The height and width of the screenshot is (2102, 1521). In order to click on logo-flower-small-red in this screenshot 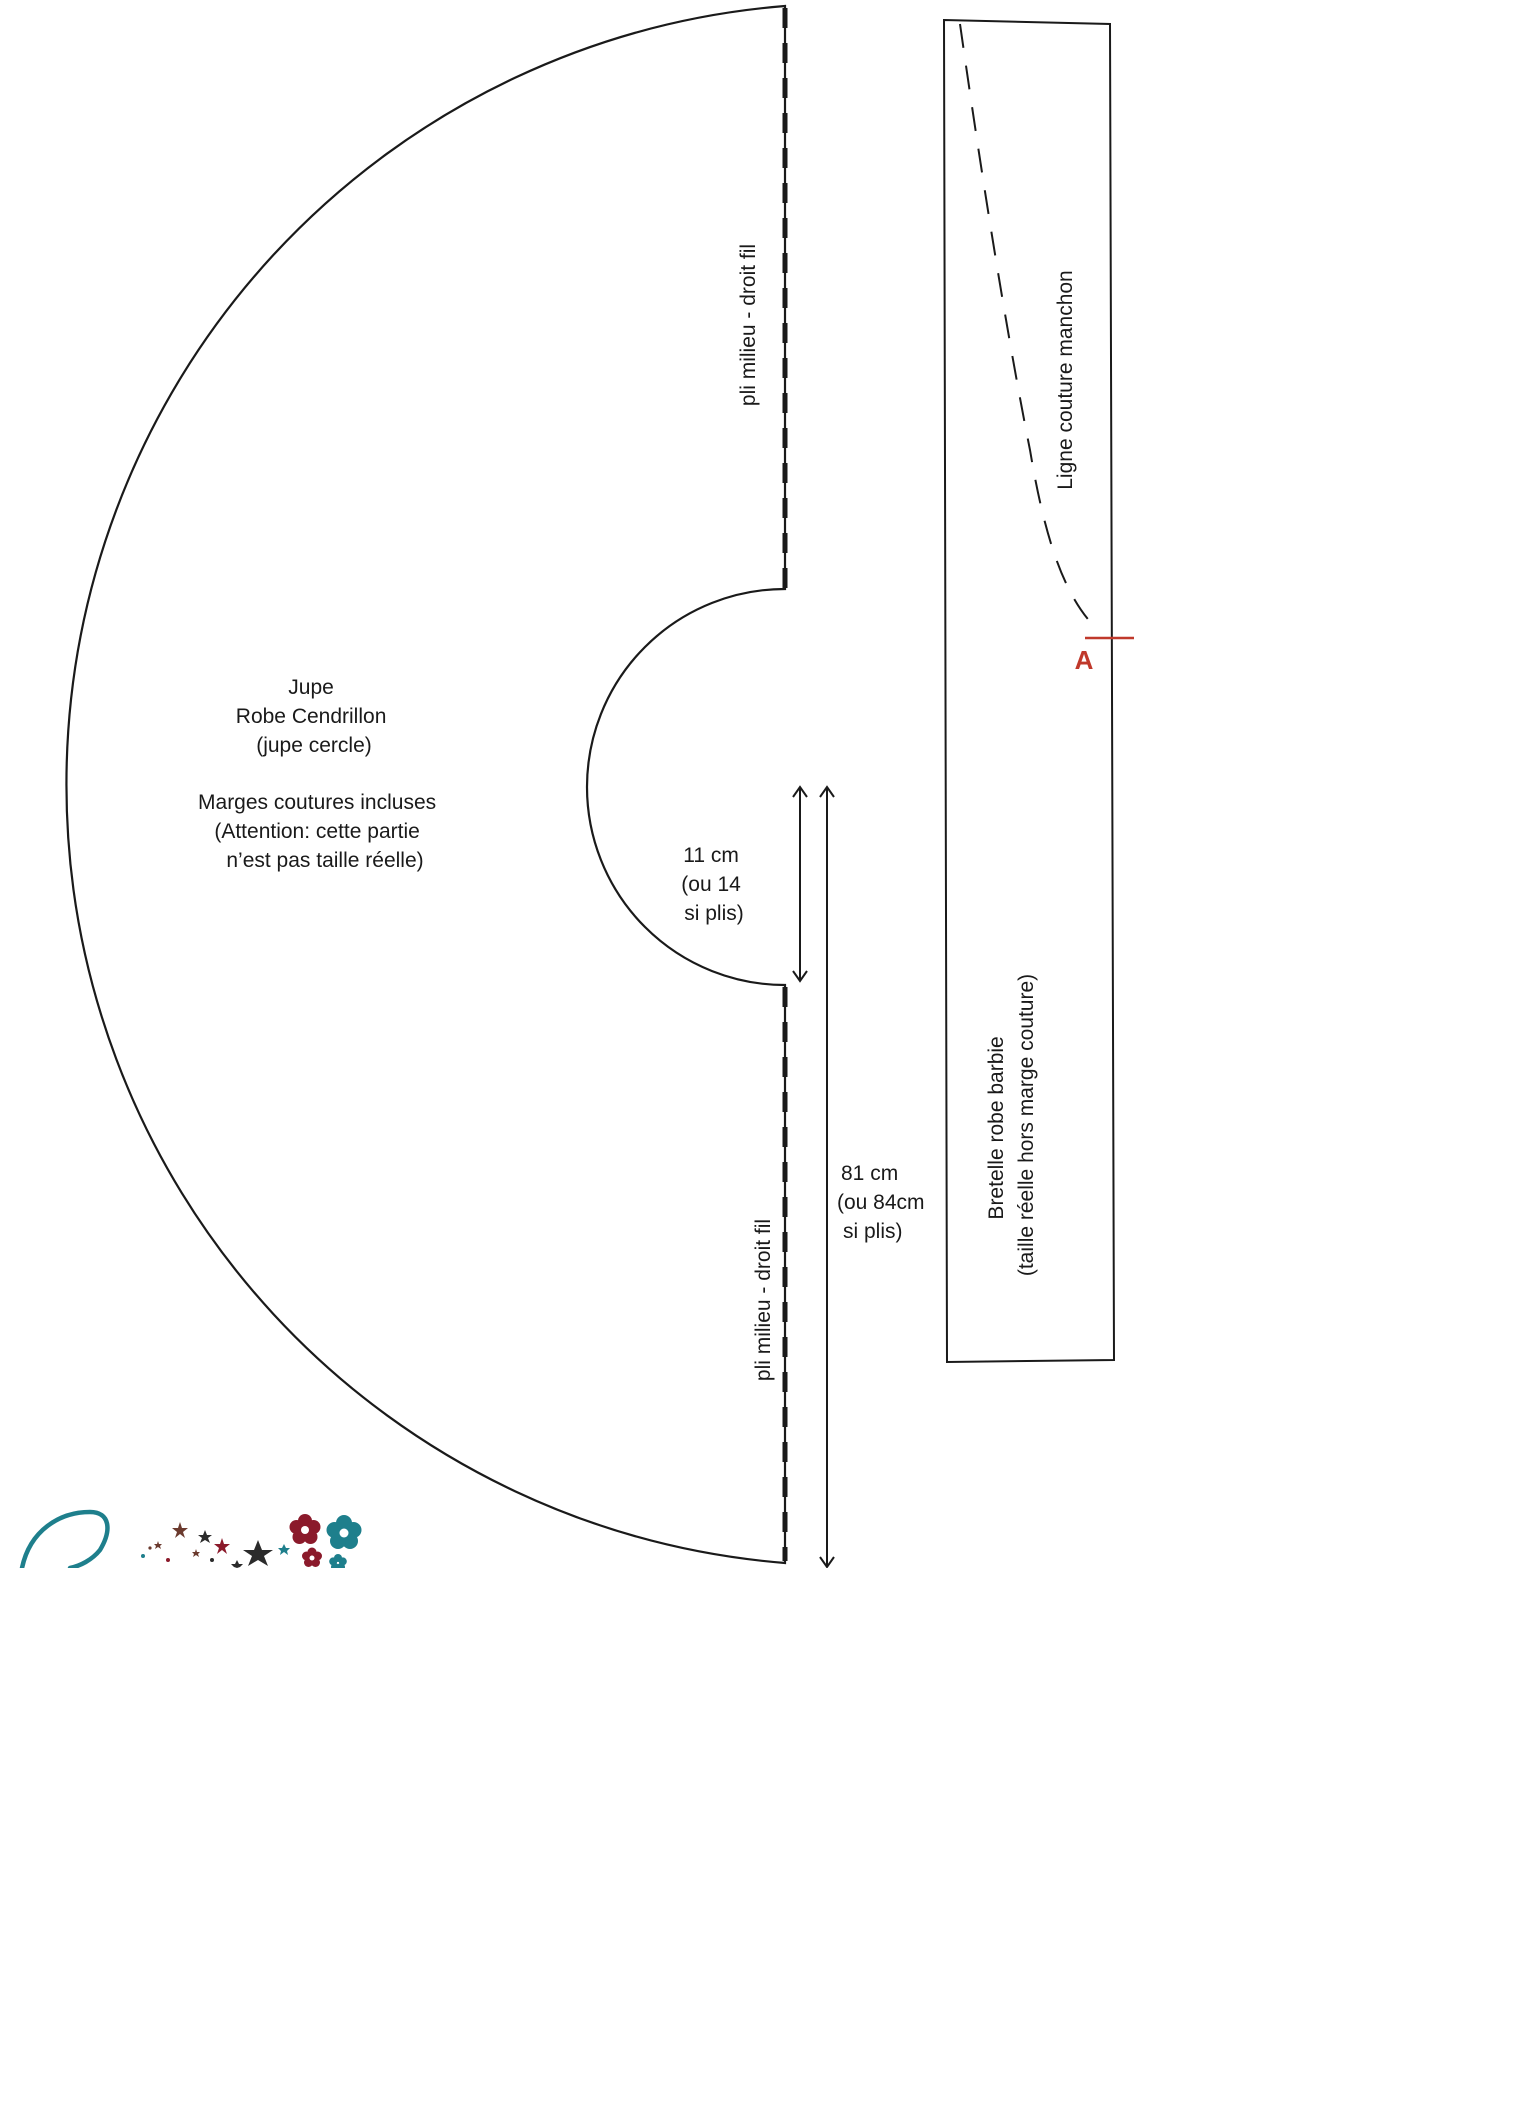, I will do `click(312, 1557)`.